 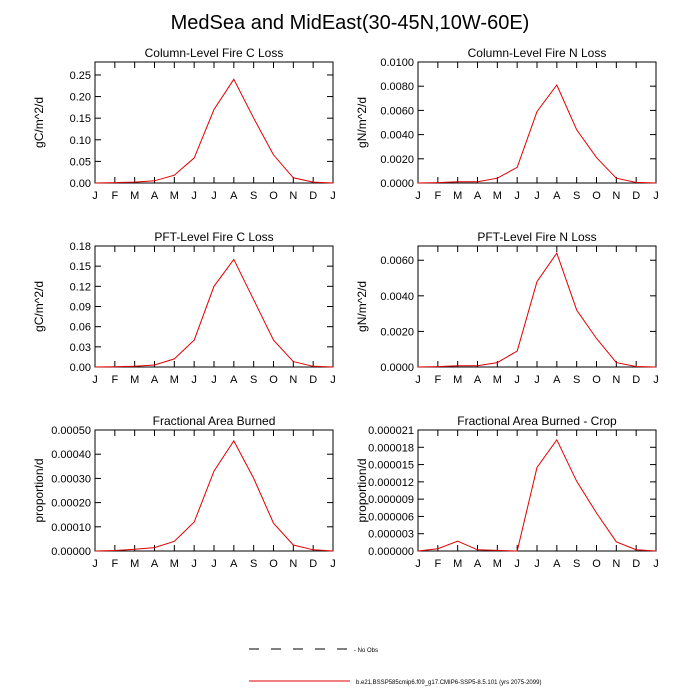 What do you see at coordinates (536, 237) in the screenshot?
I see `panel-title: PFT-Level Fire N Loss` at bounding box center [536, 237].